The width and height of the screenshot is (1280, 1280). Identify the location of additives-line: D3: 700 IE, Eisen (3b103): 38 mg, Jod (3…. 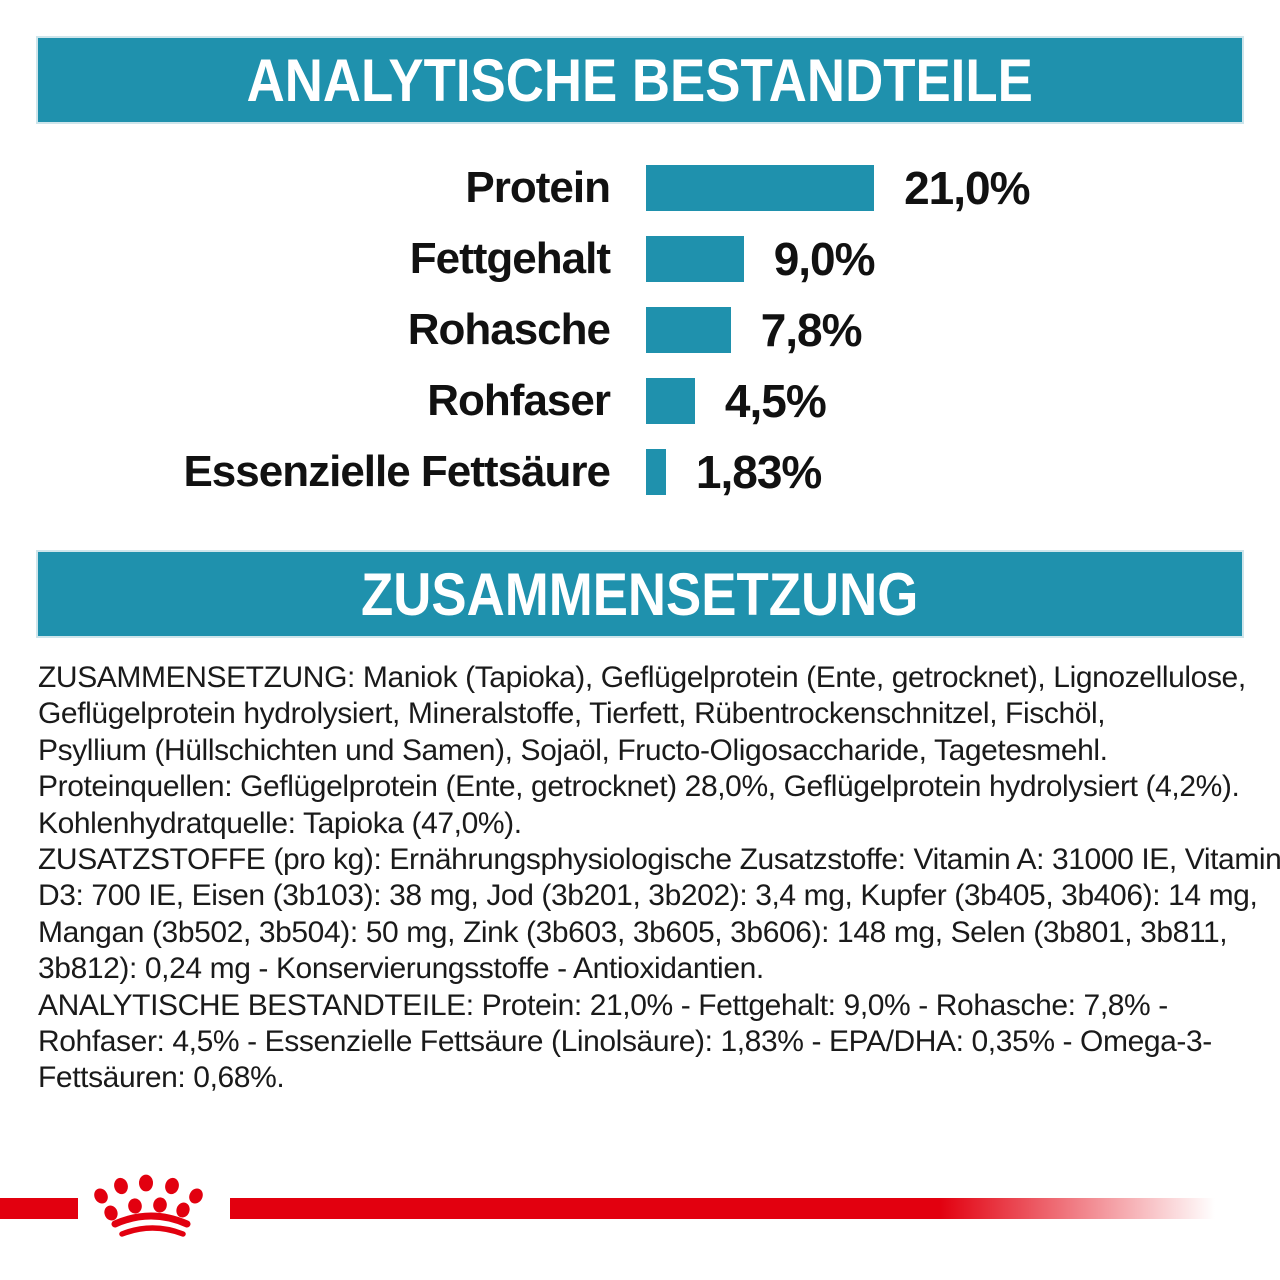
(648, 896).